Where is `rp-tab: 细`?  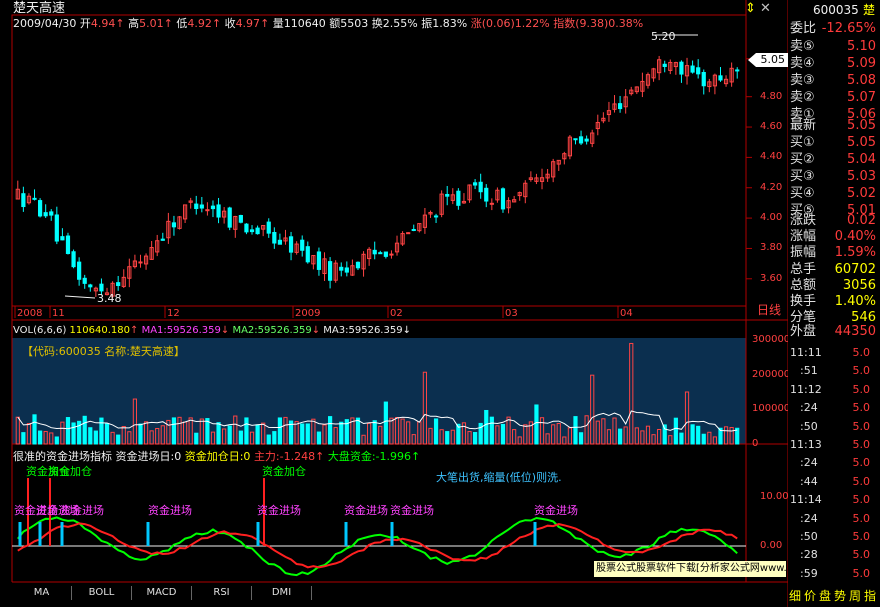
rp-tab: 细 is located at coordinates (795, 596).